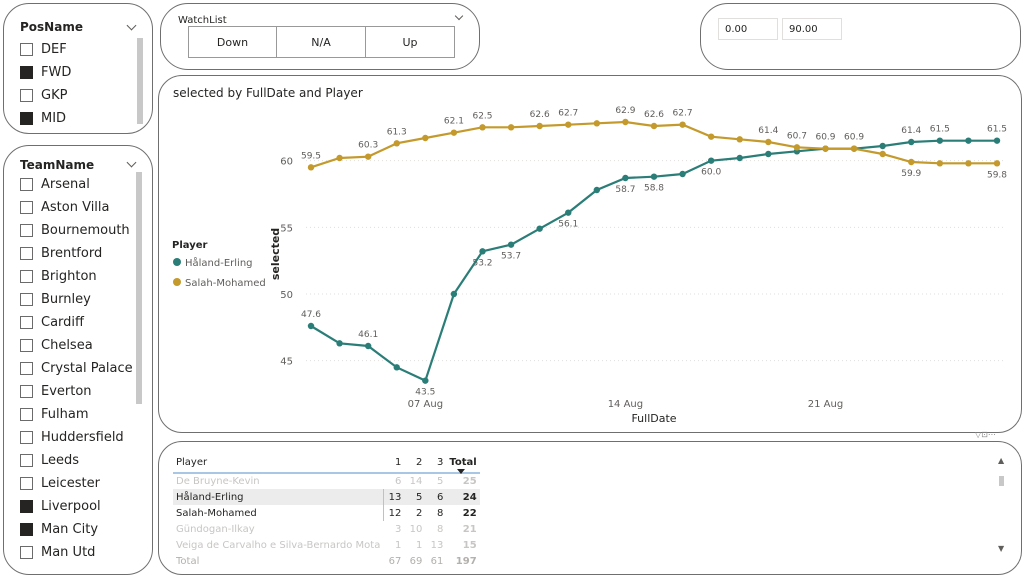 The width and height of the screenshot is (1024, 577). I want to click on pos-slicer-item: FWD, so click(45, 72).